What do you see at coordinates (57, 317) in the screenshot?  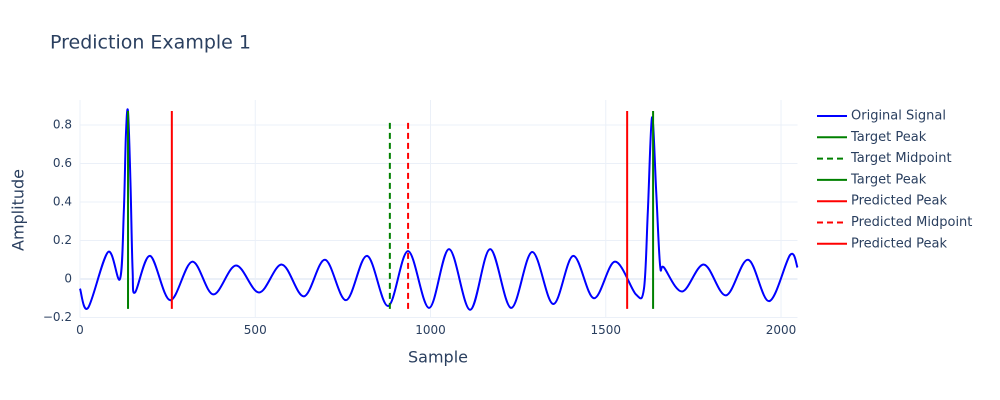 I see `y-tick-label: −0.2` at bounding box center [57, 317].